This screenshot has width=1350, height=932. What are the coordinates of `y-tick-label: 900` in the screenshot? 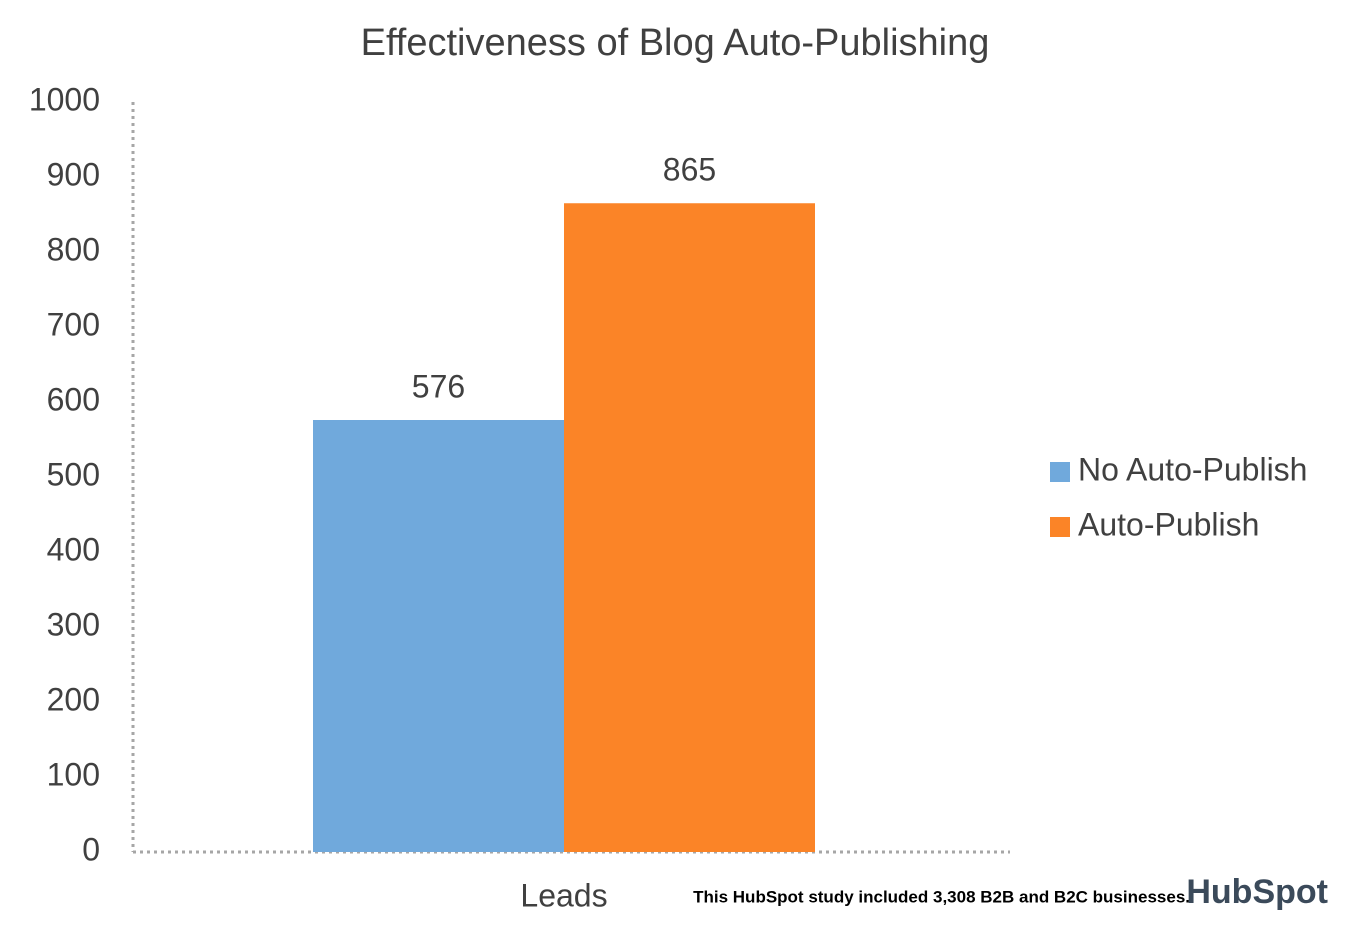 It's located at (73, 174).